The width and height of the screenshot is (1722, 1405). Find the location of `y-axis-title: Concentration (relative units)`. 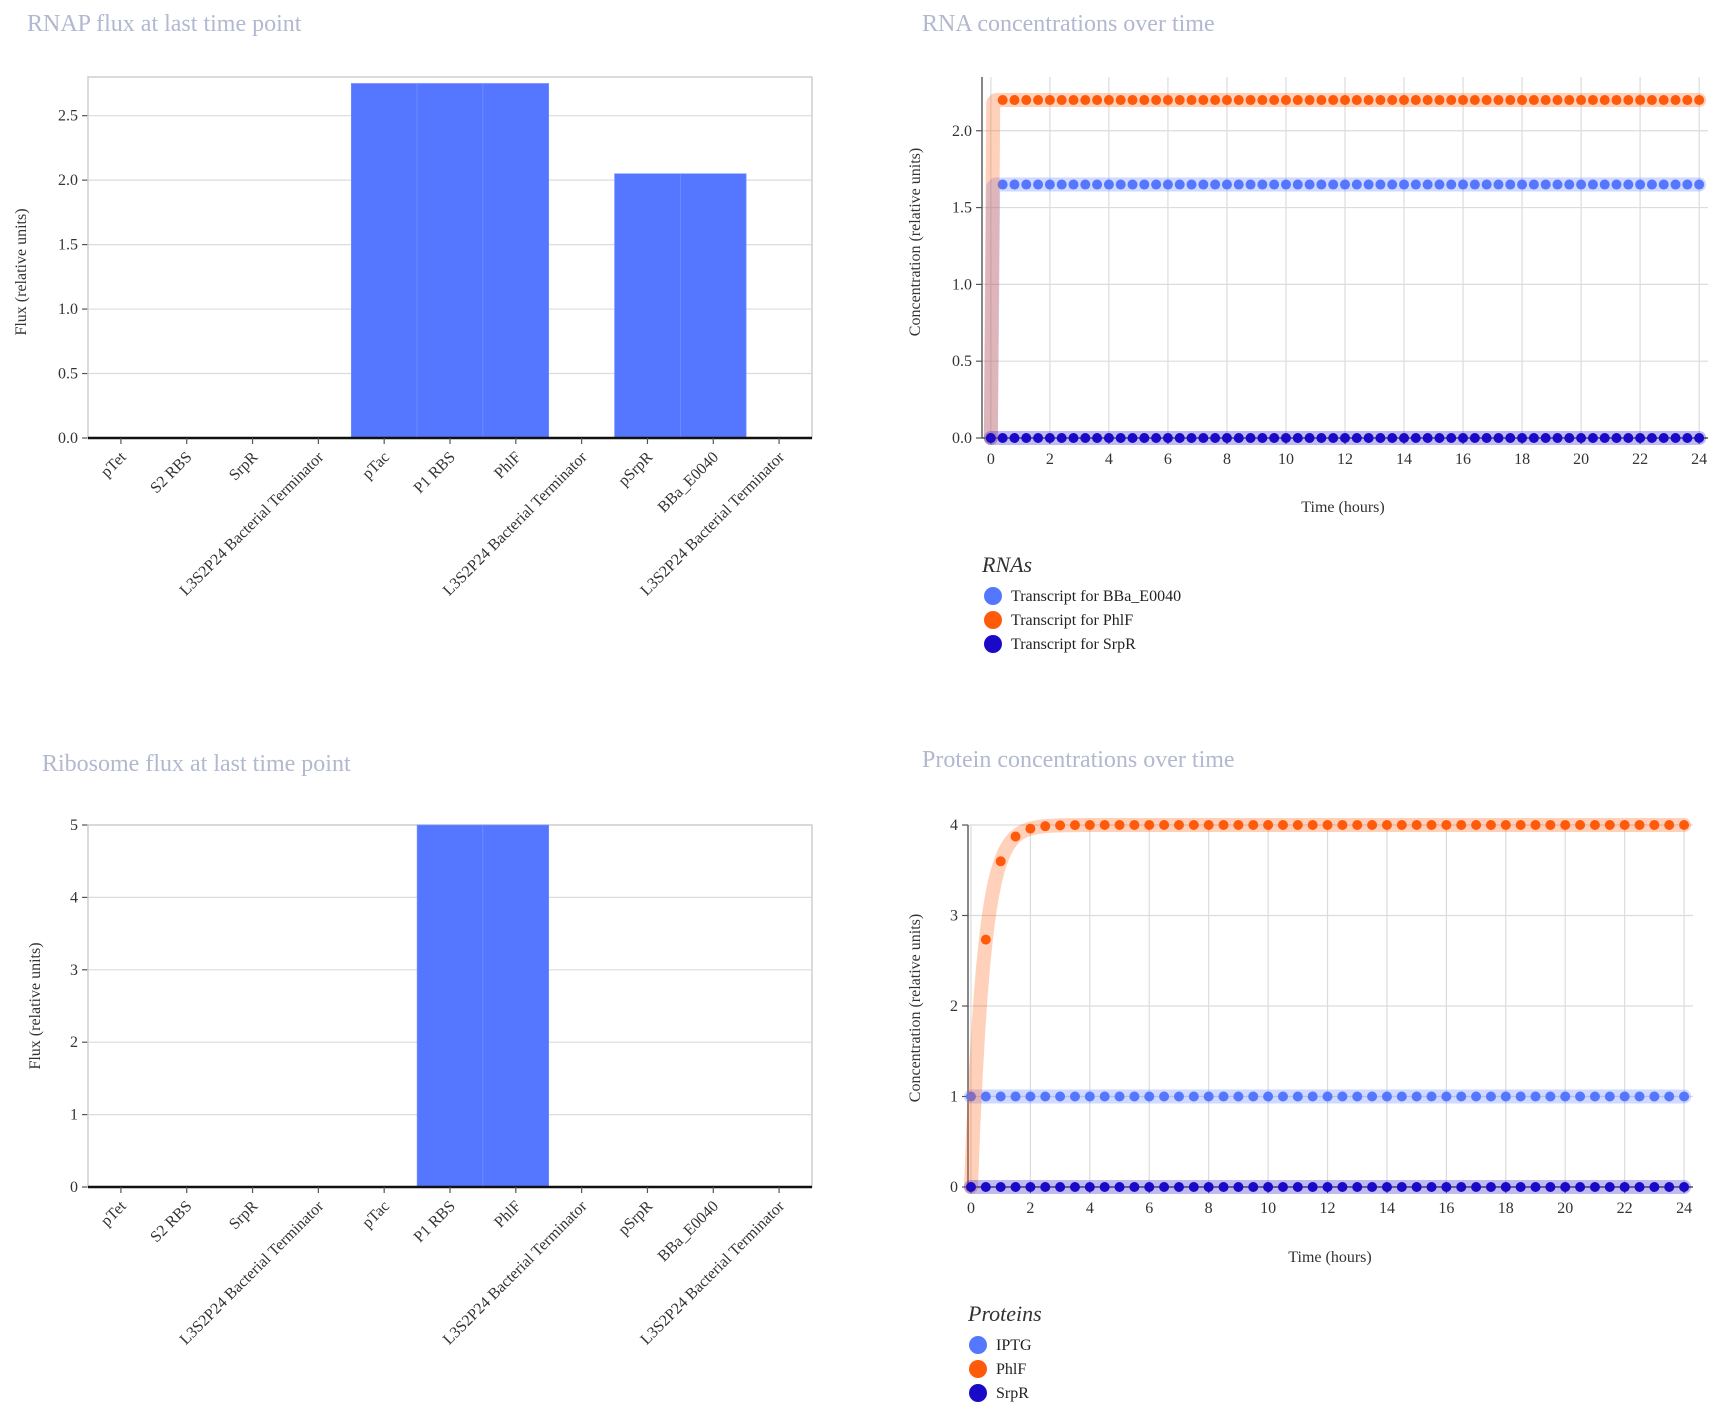

y-axis-title: Concentration (relative units) is located at coordinates (915, 242).